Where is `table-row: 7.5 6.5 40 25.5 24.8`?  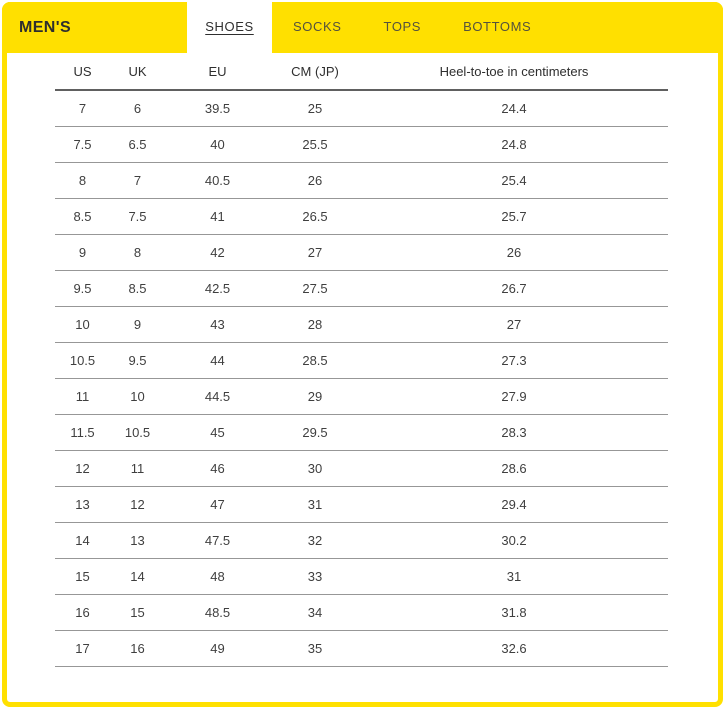 table-row: 7.5 6.5 40 25.5 24.8 is located at coordinates (361, 144).